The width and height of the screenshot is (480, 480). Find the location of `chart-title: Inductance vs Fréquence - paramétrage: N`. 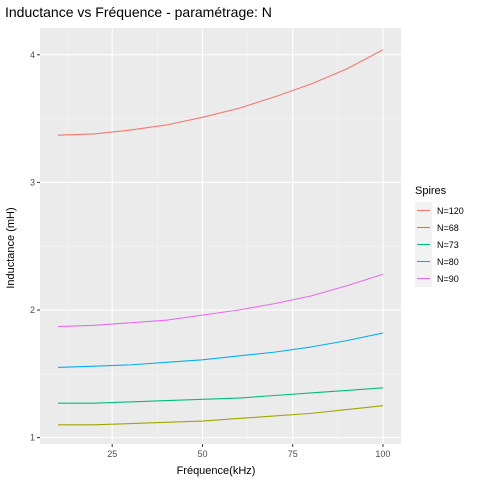

chart-title: Inductance vs Fréquence - paramétrage: N is located at coordinates (138, 12).